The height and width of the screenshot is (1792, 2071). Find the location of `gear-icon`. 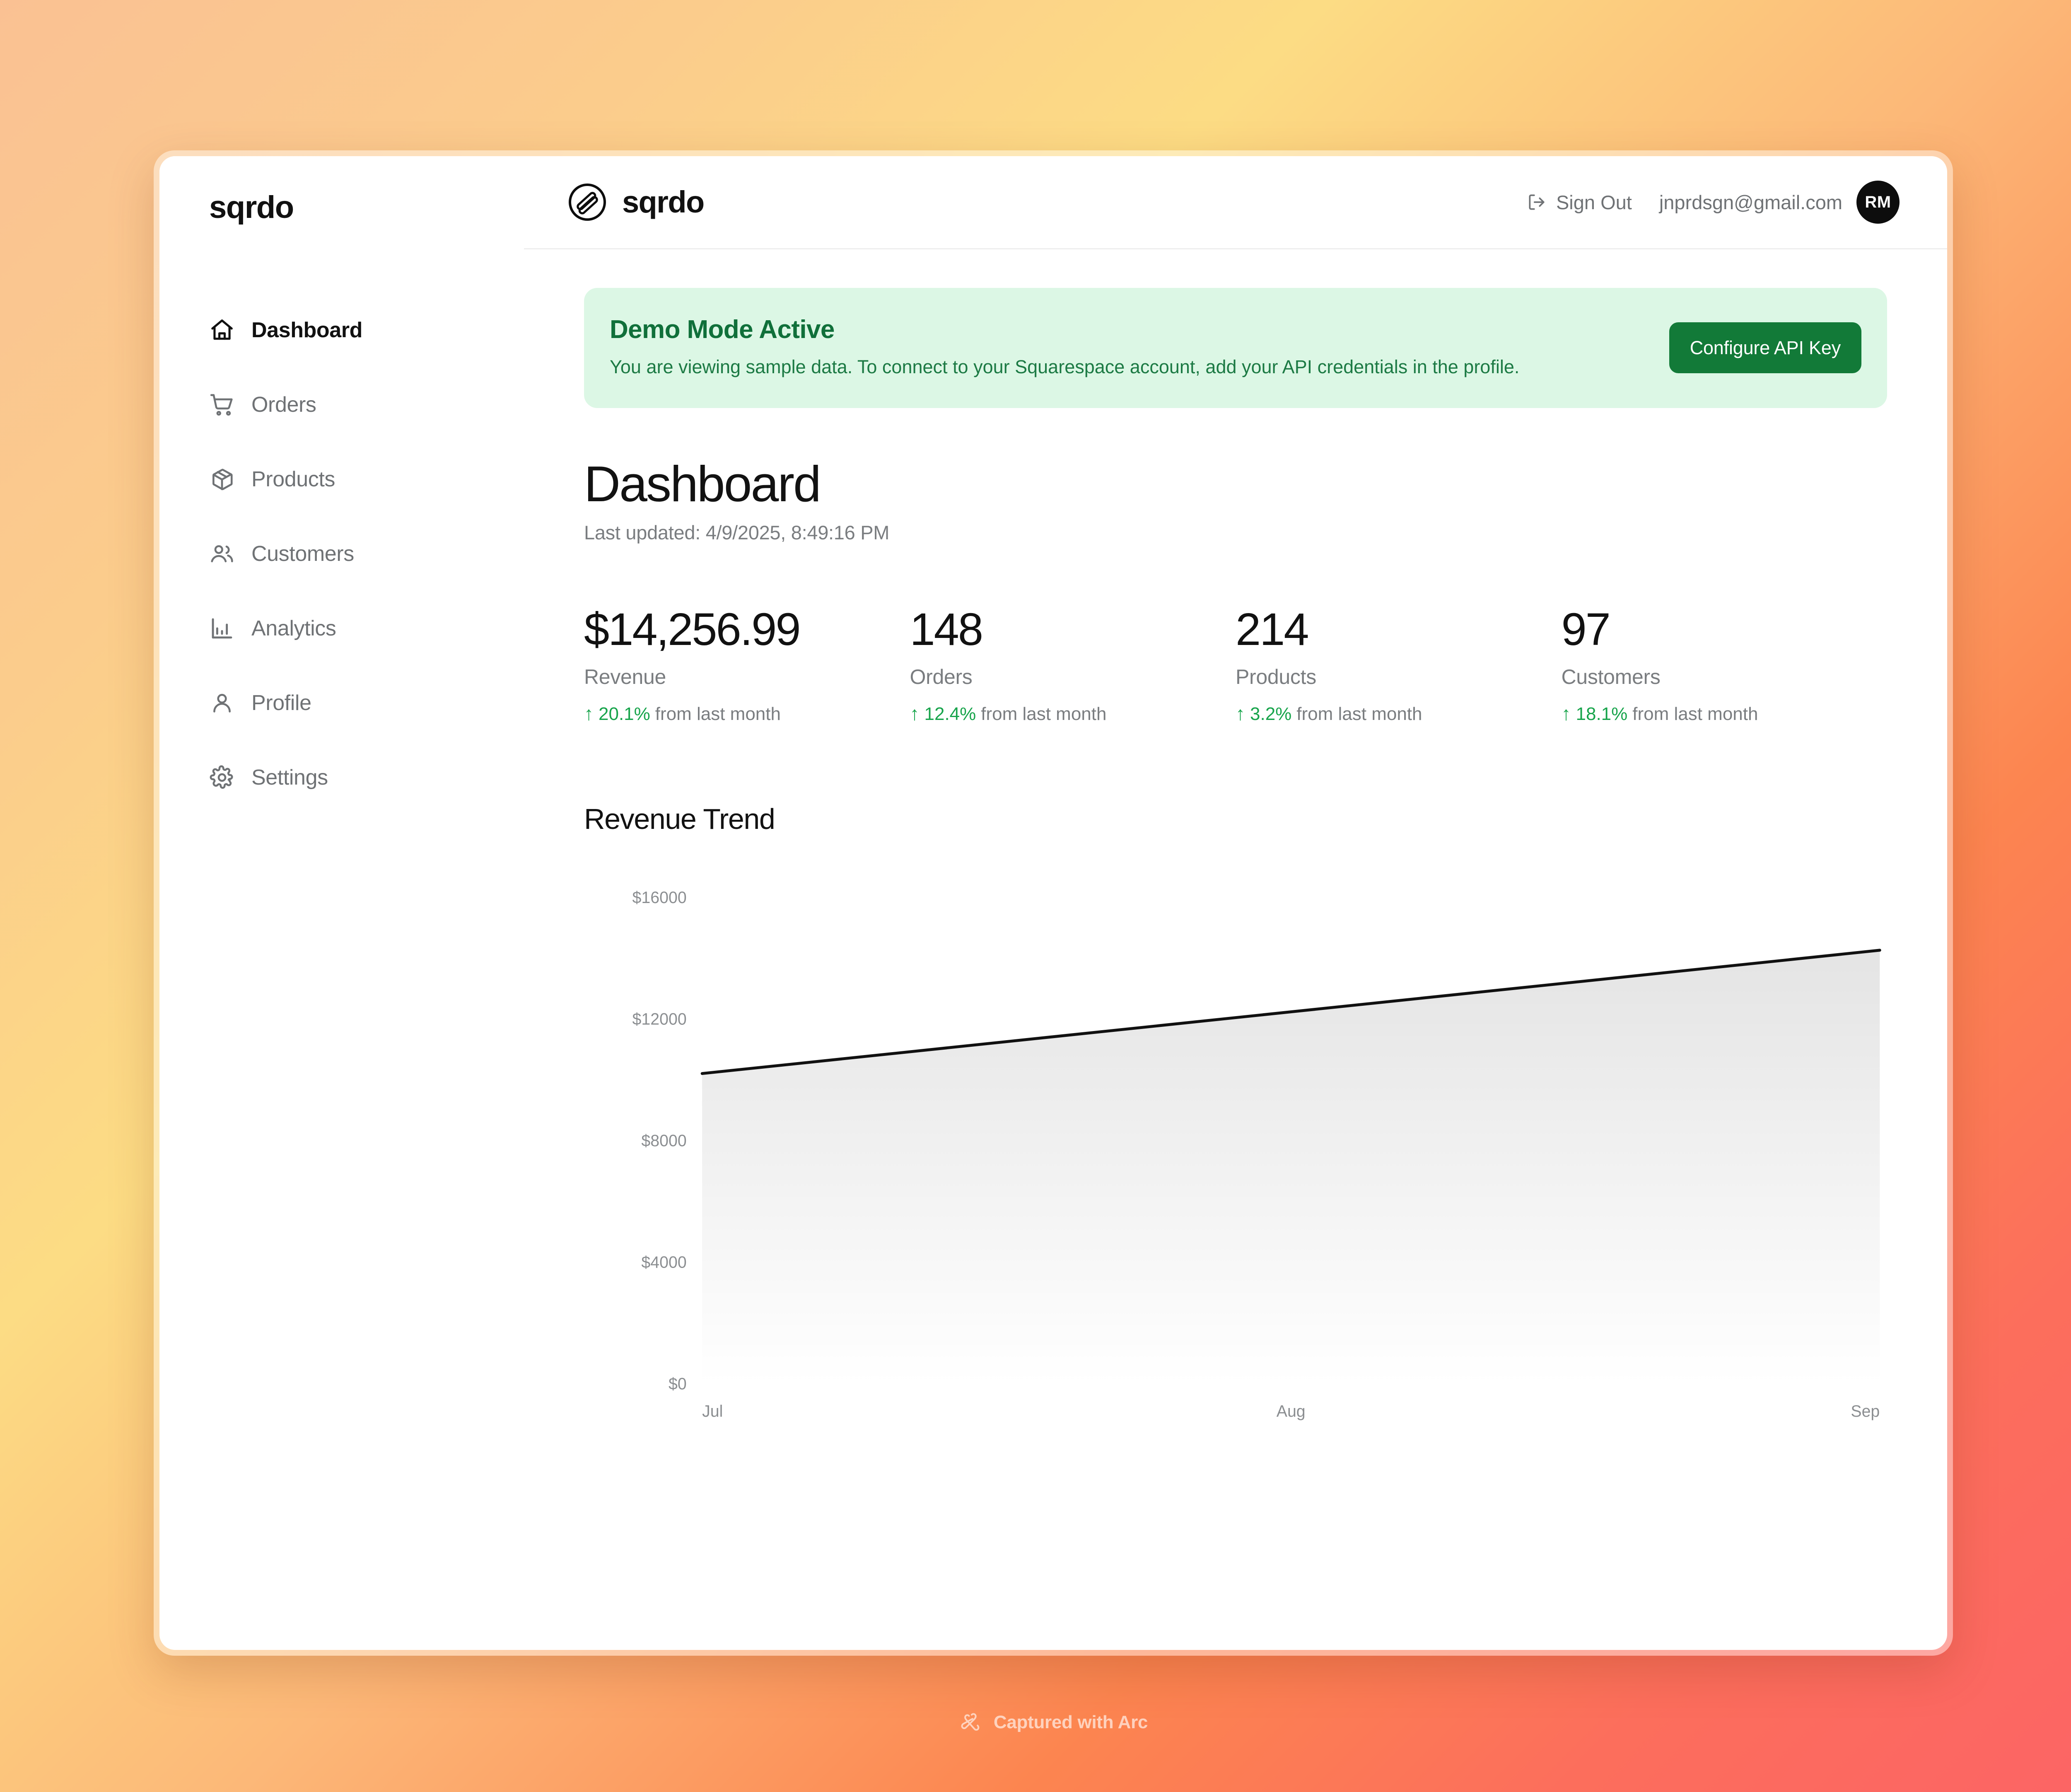

gear-icon is located at coordinates (222, 777).